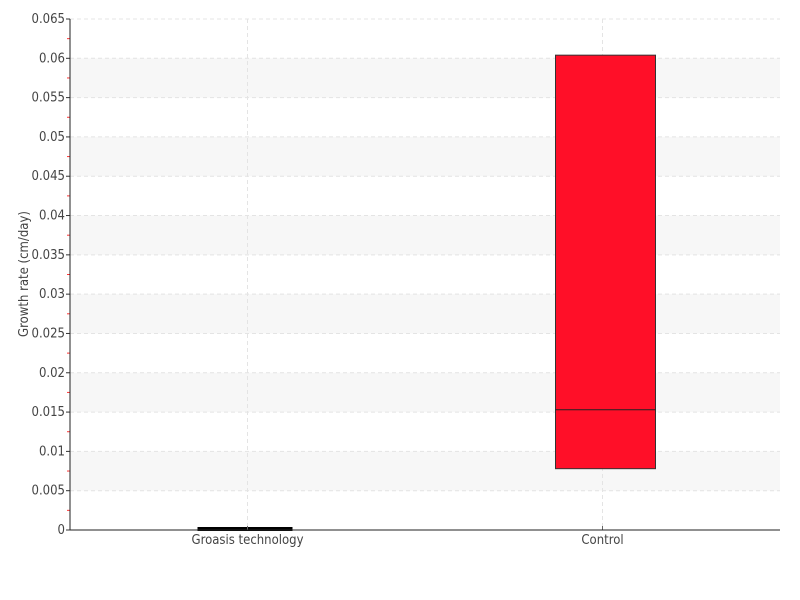 The image size is (800, 600). Describe the element at coordinates (52, 137) in the screenshot. I see `y-tick-label: 0.05` at that location.